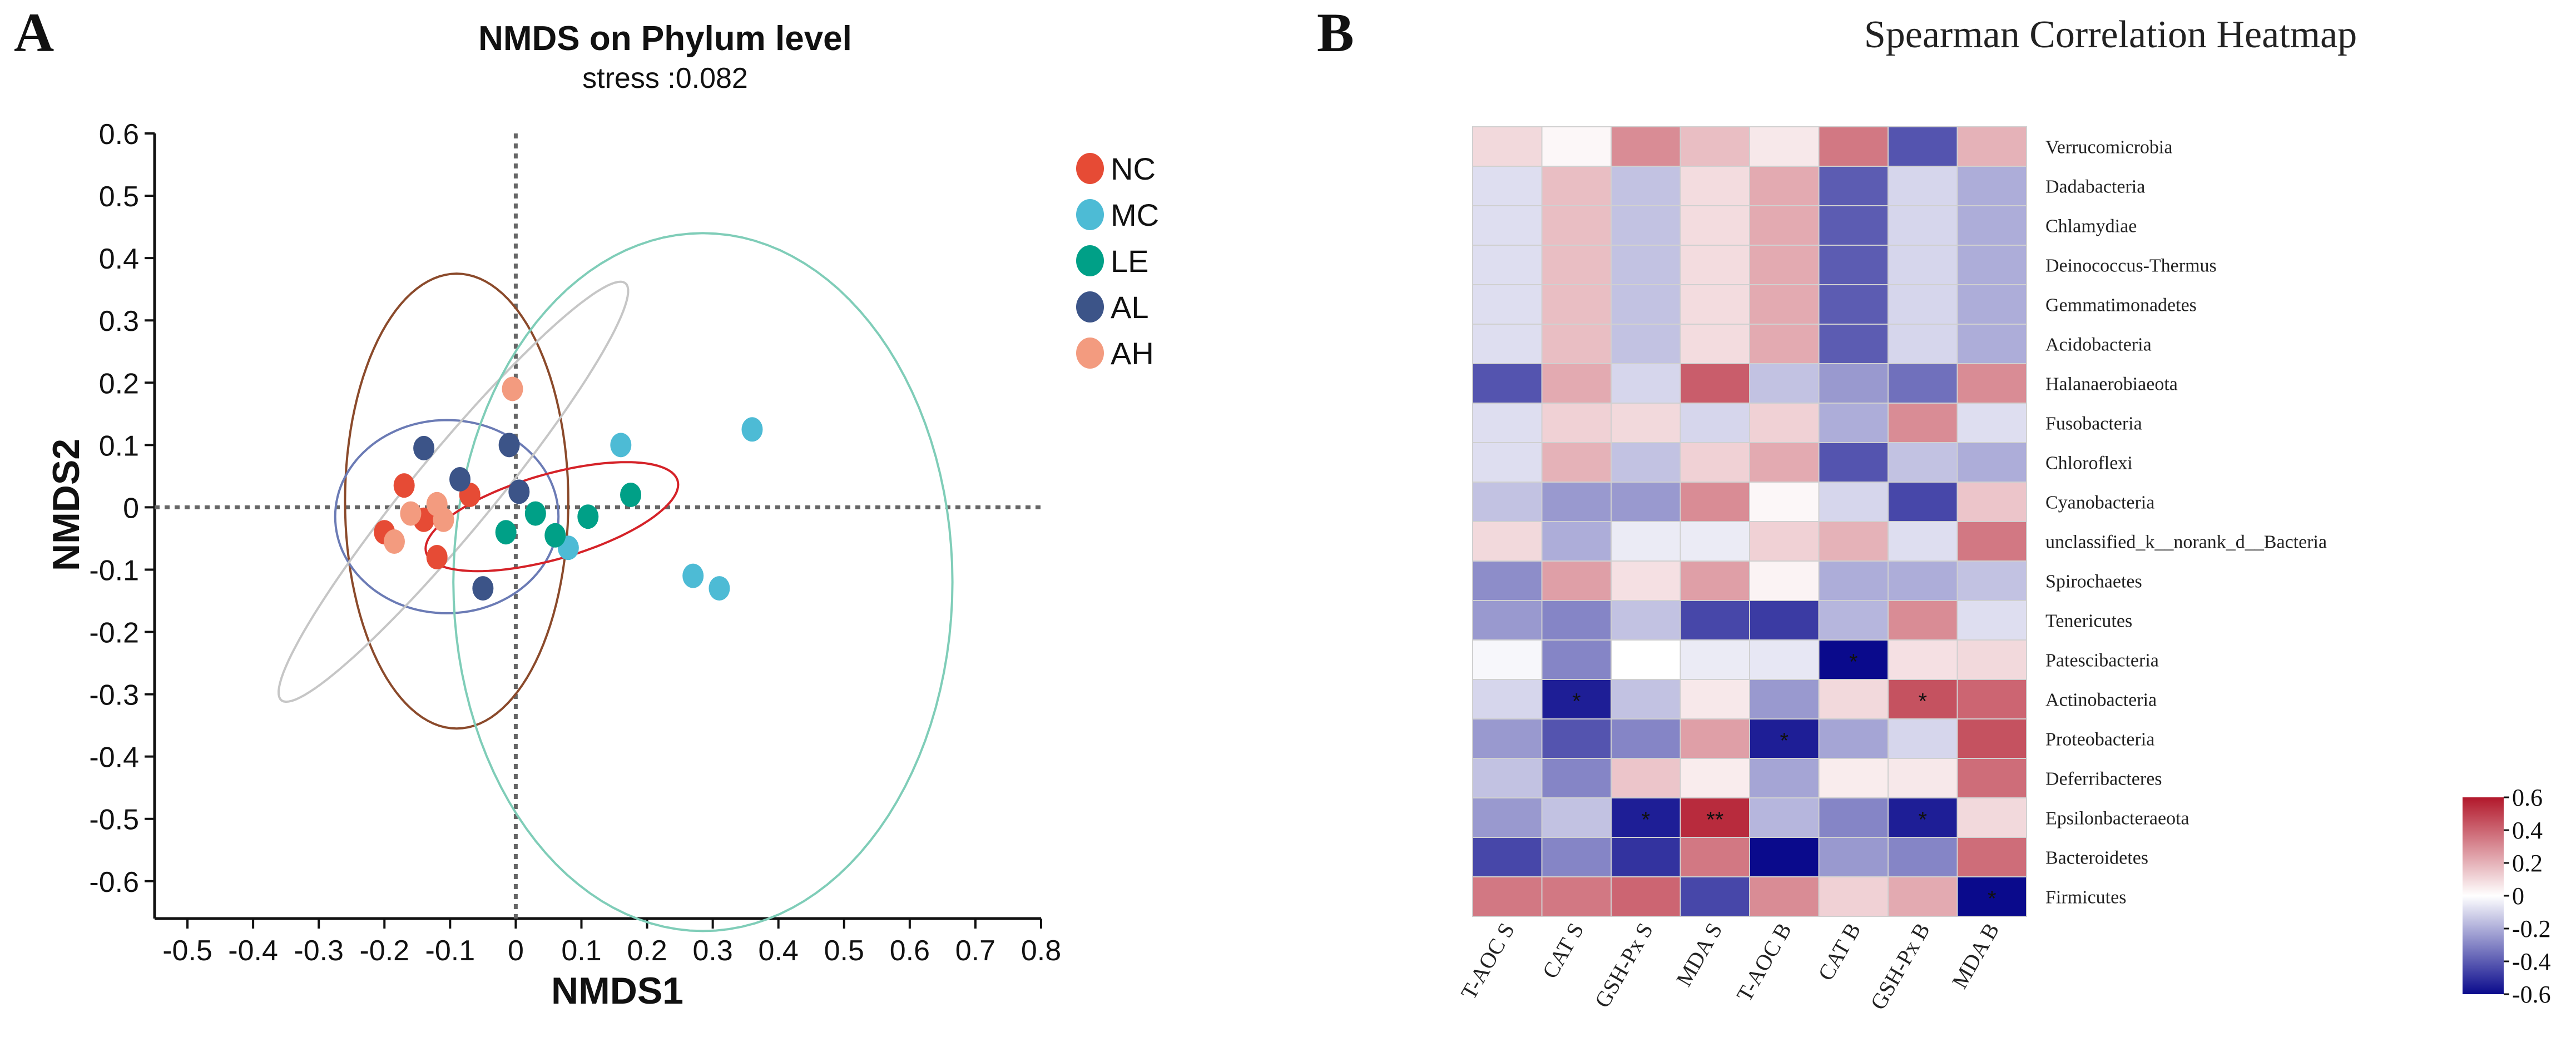 Image resolution: width=2576 pixels, height=1052 pixels. Describe the element at coordinates (779, 951) in the screenshot. I see `nmds-x-tick-label: 0.4` at that location.